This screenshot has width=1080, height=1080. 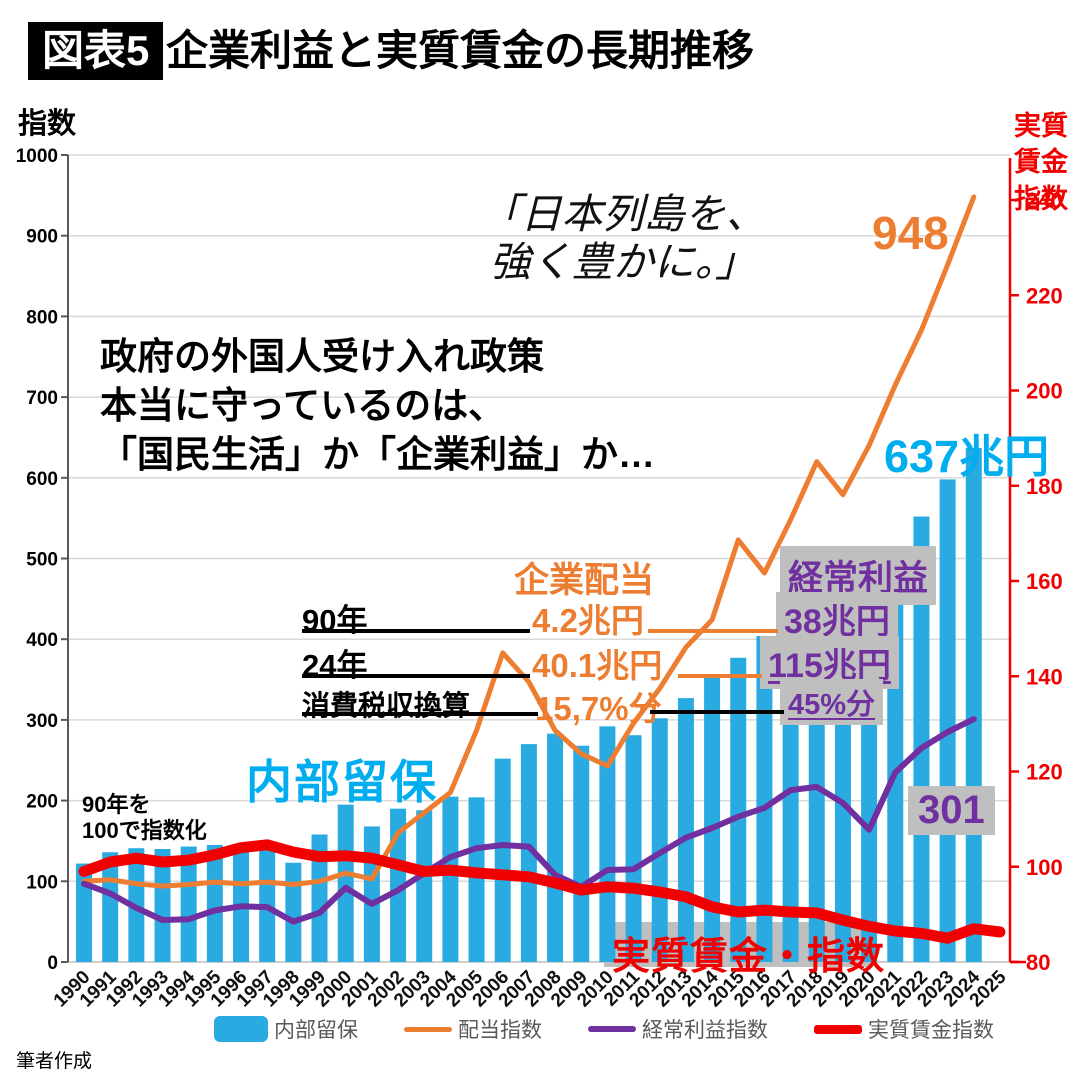 What do you see at coordinates (42, 317) in the screenshot?
I see `left-axis-tick-label: 800` at bounding box center [42, 317].